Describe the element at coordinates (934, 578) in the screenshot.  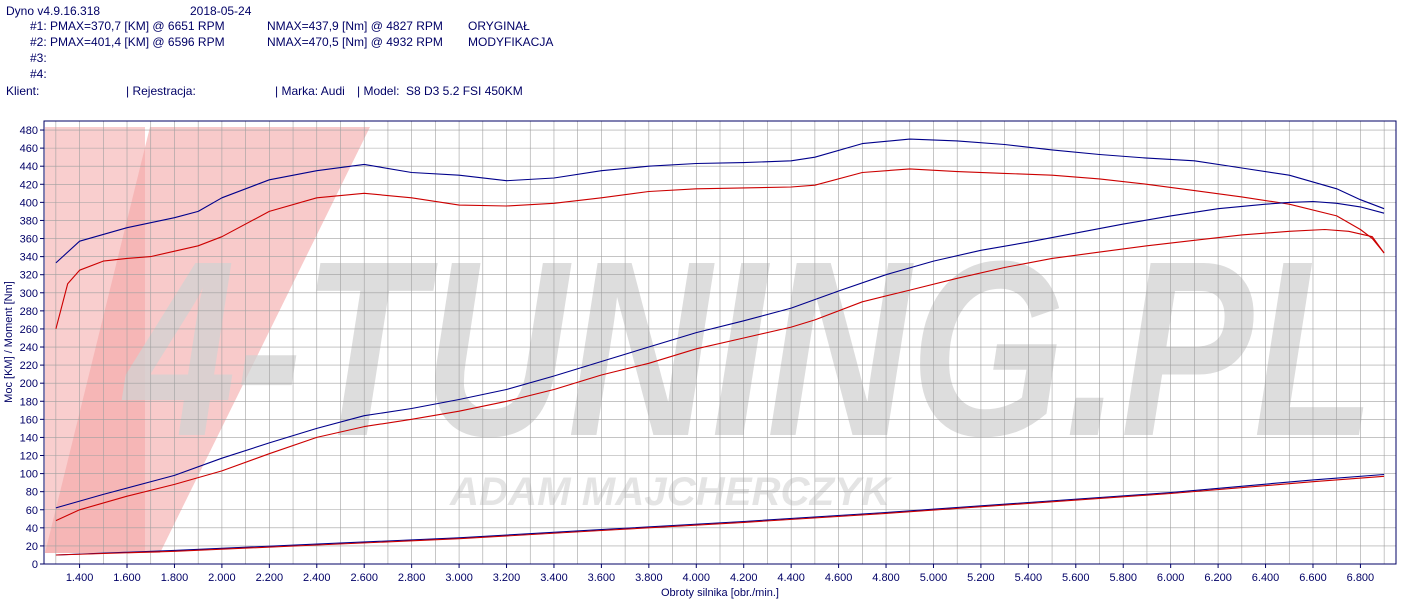
I see `x-tick-label-5000: 5.000` at that location.